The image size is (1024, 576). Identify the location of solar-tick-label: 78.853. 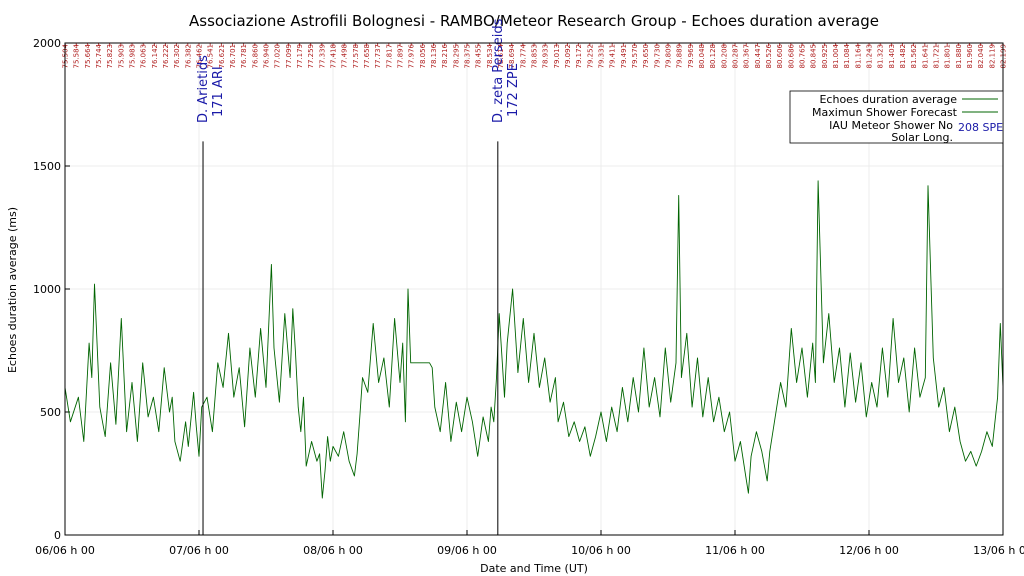
(535, 56).